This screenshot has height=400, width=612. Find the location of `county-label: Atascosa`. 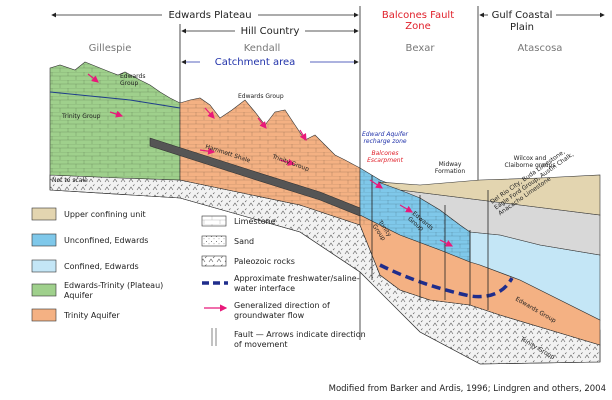

county-label: Atascosa is located at coordinates (540, 48).